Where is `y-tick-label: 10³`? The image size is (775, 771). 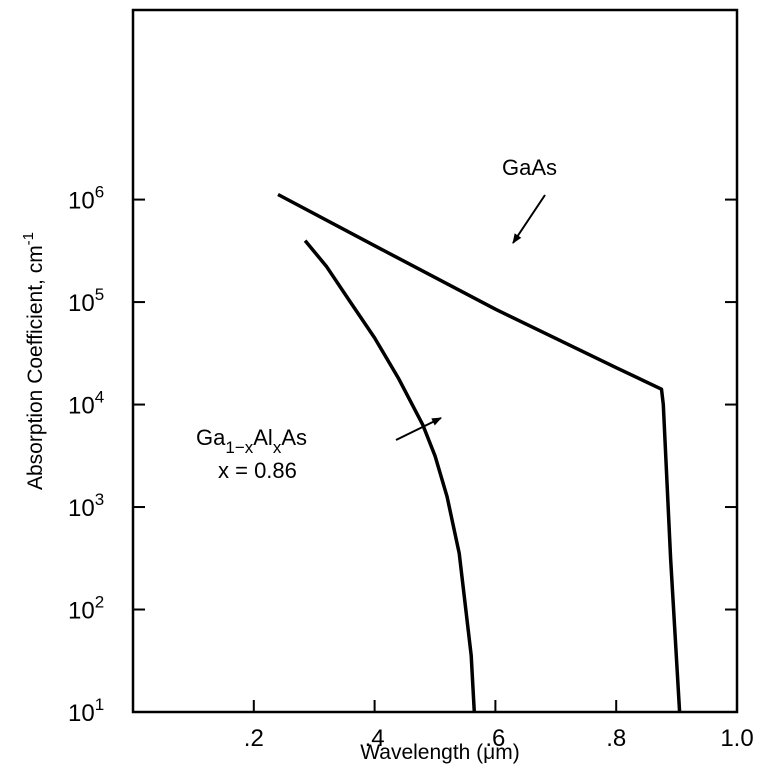 y-tick-label: 10³ is located at coordinates (86, 506).